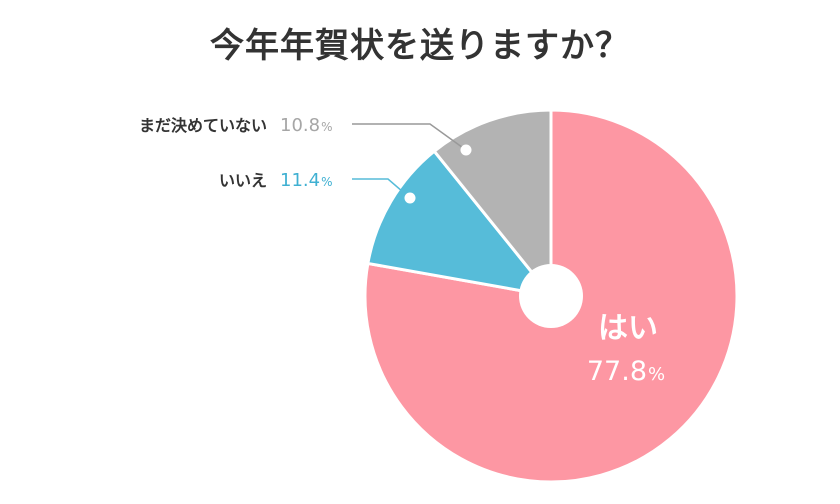 Image resolution: width=840 pixels, height=504 pixels. I want to click on leader-line-undecided, so click(409, 137).